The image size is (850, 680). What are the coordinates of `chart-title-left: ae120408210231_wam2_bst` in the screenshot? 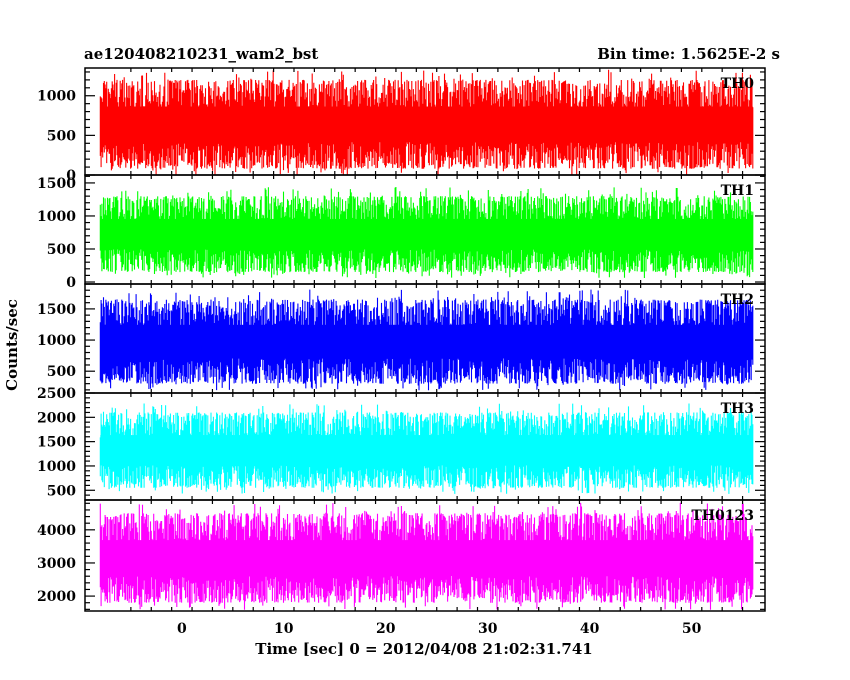 It's located at (201, 54).